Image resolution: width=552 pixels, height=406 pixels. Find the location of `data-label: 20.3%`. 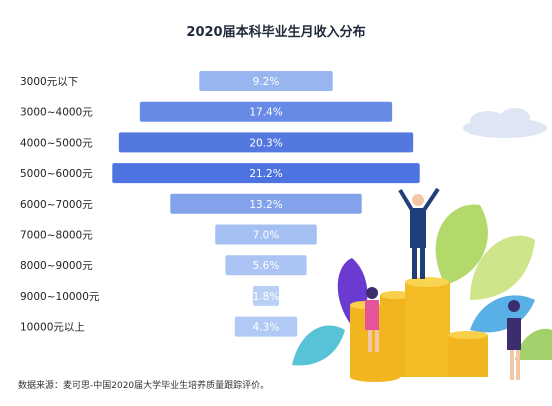

data-label: 20.3% is located at coordinates (265, 143).